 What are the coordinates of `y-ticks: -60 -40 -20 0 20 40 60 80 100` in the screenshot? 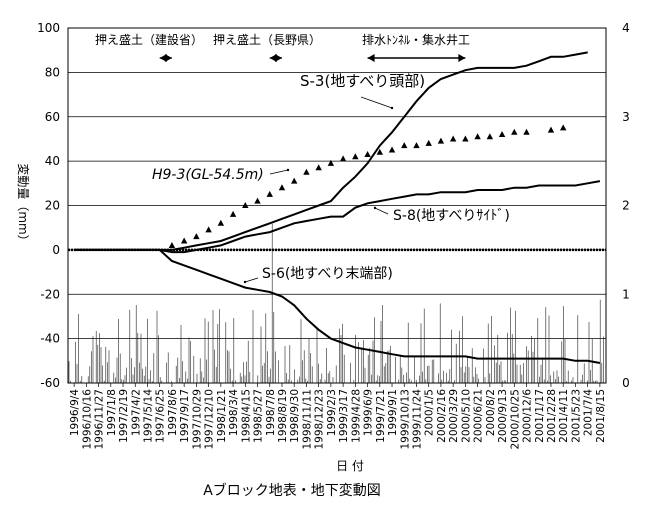 It's located at (48, 205).